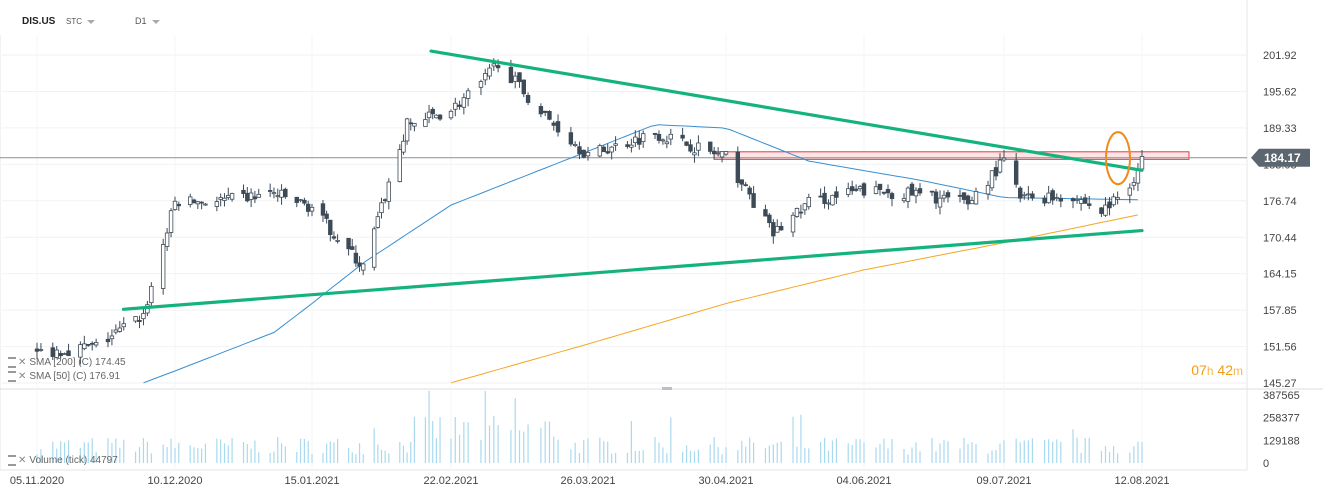  What do you see at coordinates (147, 21) in the screenshot?
I see `header-interval: D1` at bounding box center [147, 21].